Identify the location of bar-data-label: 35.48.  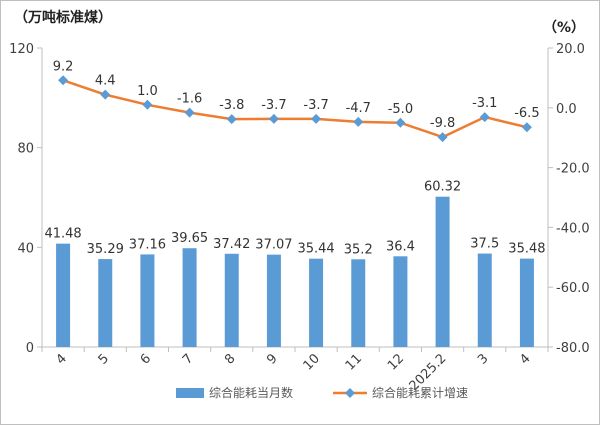
(526, 249).